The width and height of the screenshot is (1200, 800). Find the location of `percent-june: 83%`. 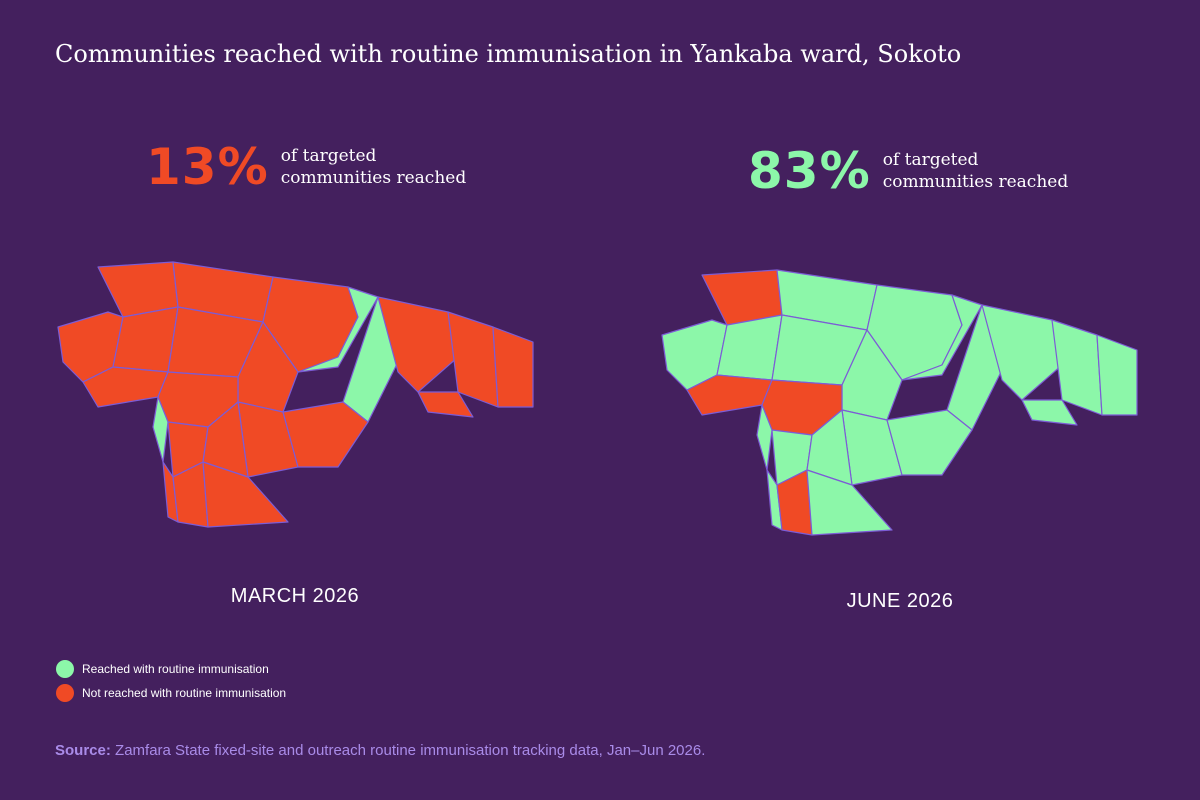

percent-june: 83% is located at coordinates (809, 171).